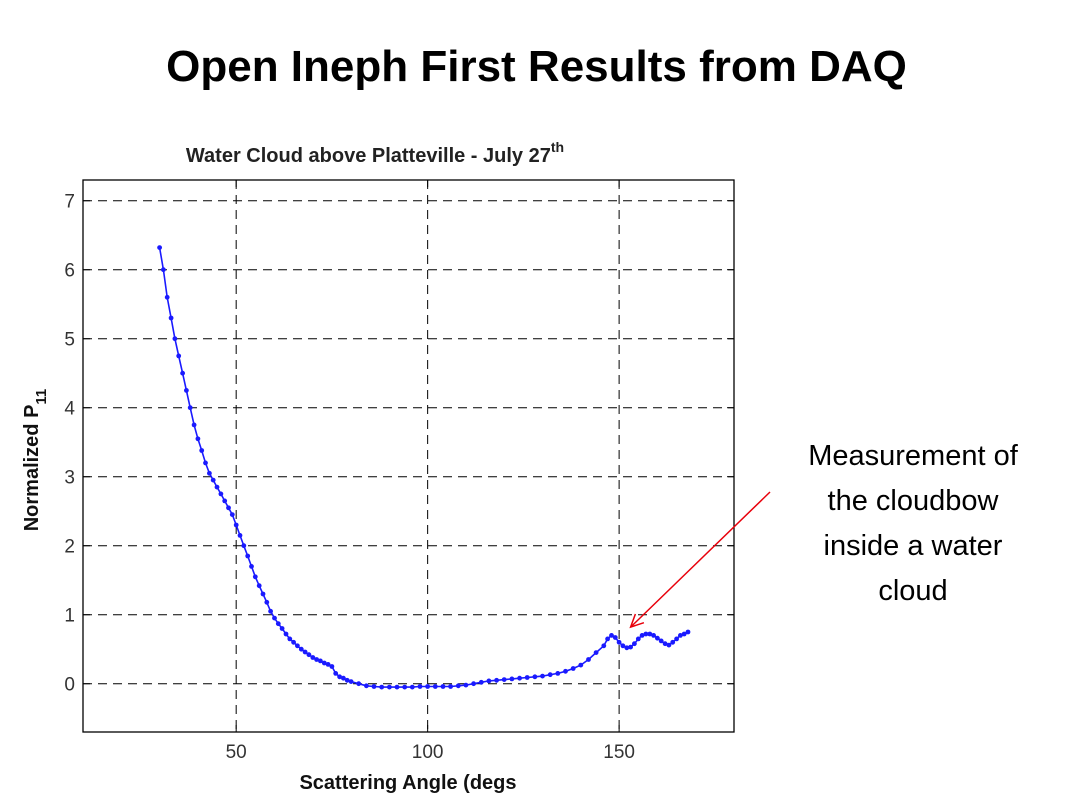  I want to click on y-axis-label-subscript: 11, so click(41, 397).